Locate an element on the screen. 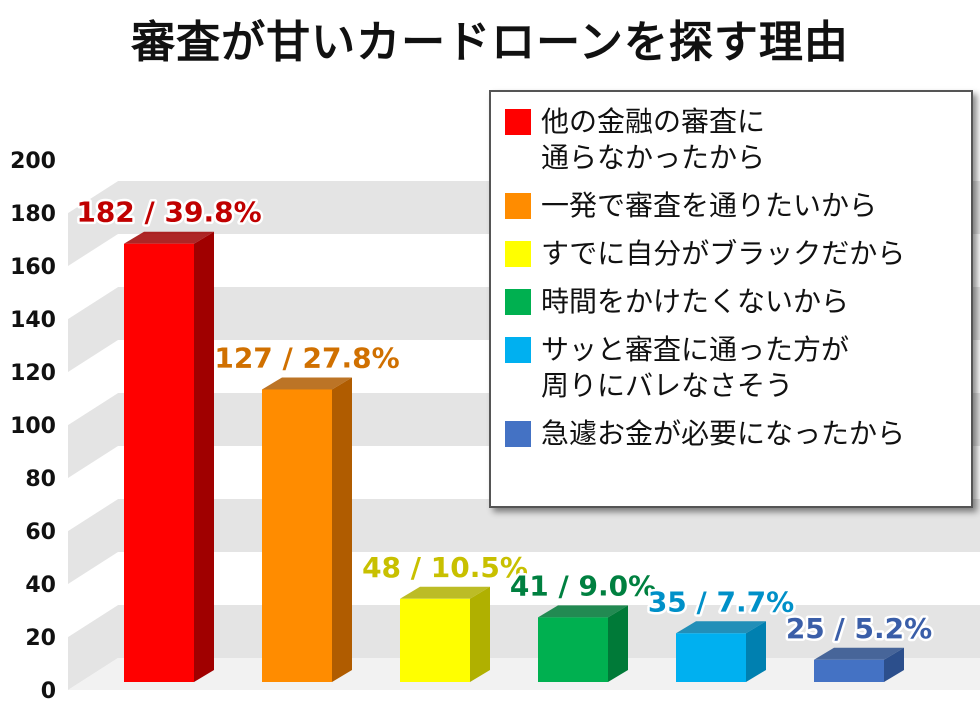 This screenshot has width=980, height=720. legend-item: すでに自分がブラックだから is located at coordinates (733, 254).